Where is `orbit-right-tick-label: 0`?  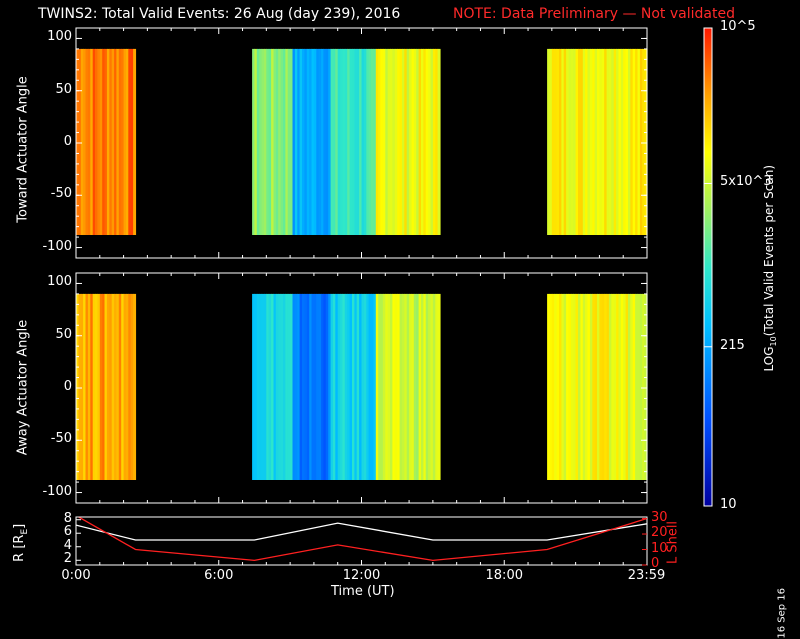 orbit-right-tick-label: 0 is located at coordinates (655, 563).